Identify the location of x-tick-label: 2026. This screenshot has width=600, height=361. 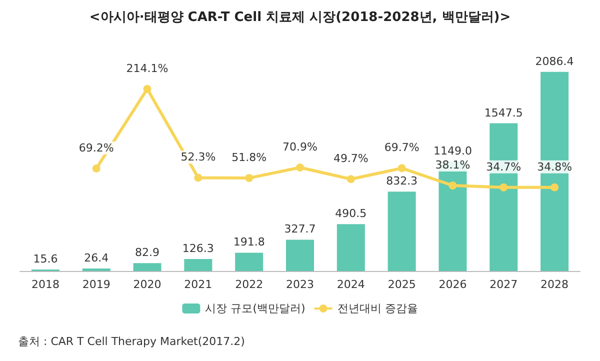
(452, 284).